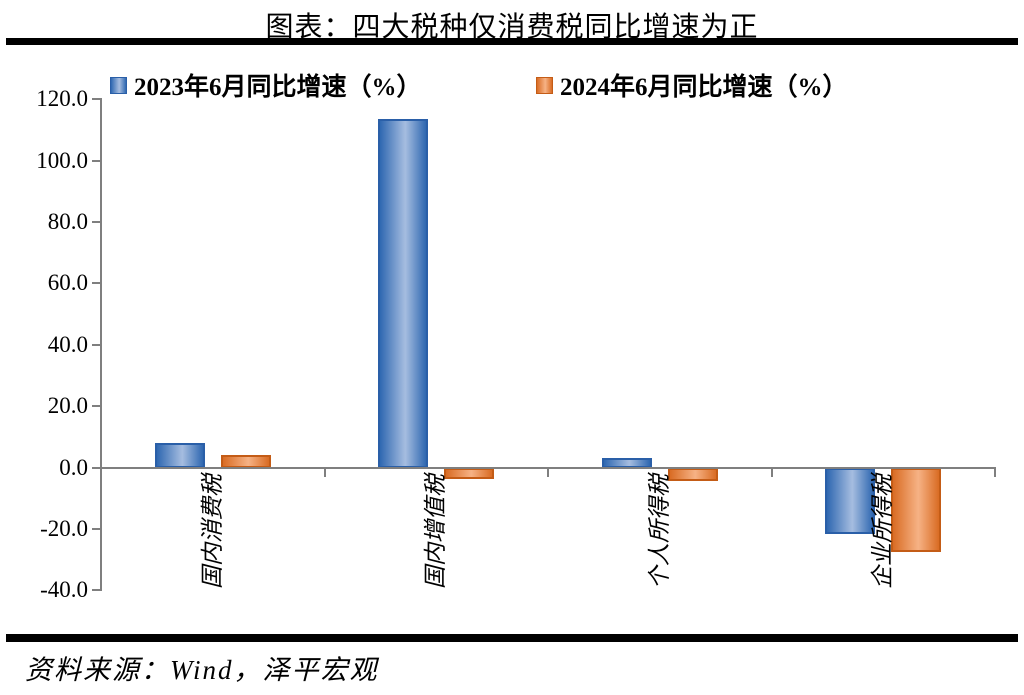  What do you see at coordinates (512, 27) in the screenshot?
I see `chart-title: 图表：四大税种仅消费税同比增速为正` at bounding box center [512, 27].